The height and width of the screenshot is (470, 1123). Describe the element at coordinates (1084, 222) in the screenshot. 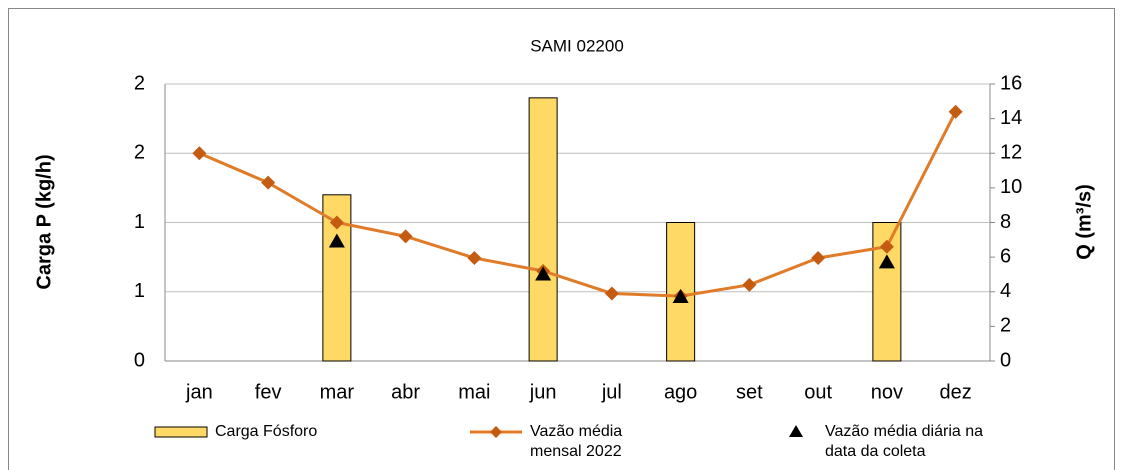

I see `y2-axis-label: Q (m³/s)` at that location.